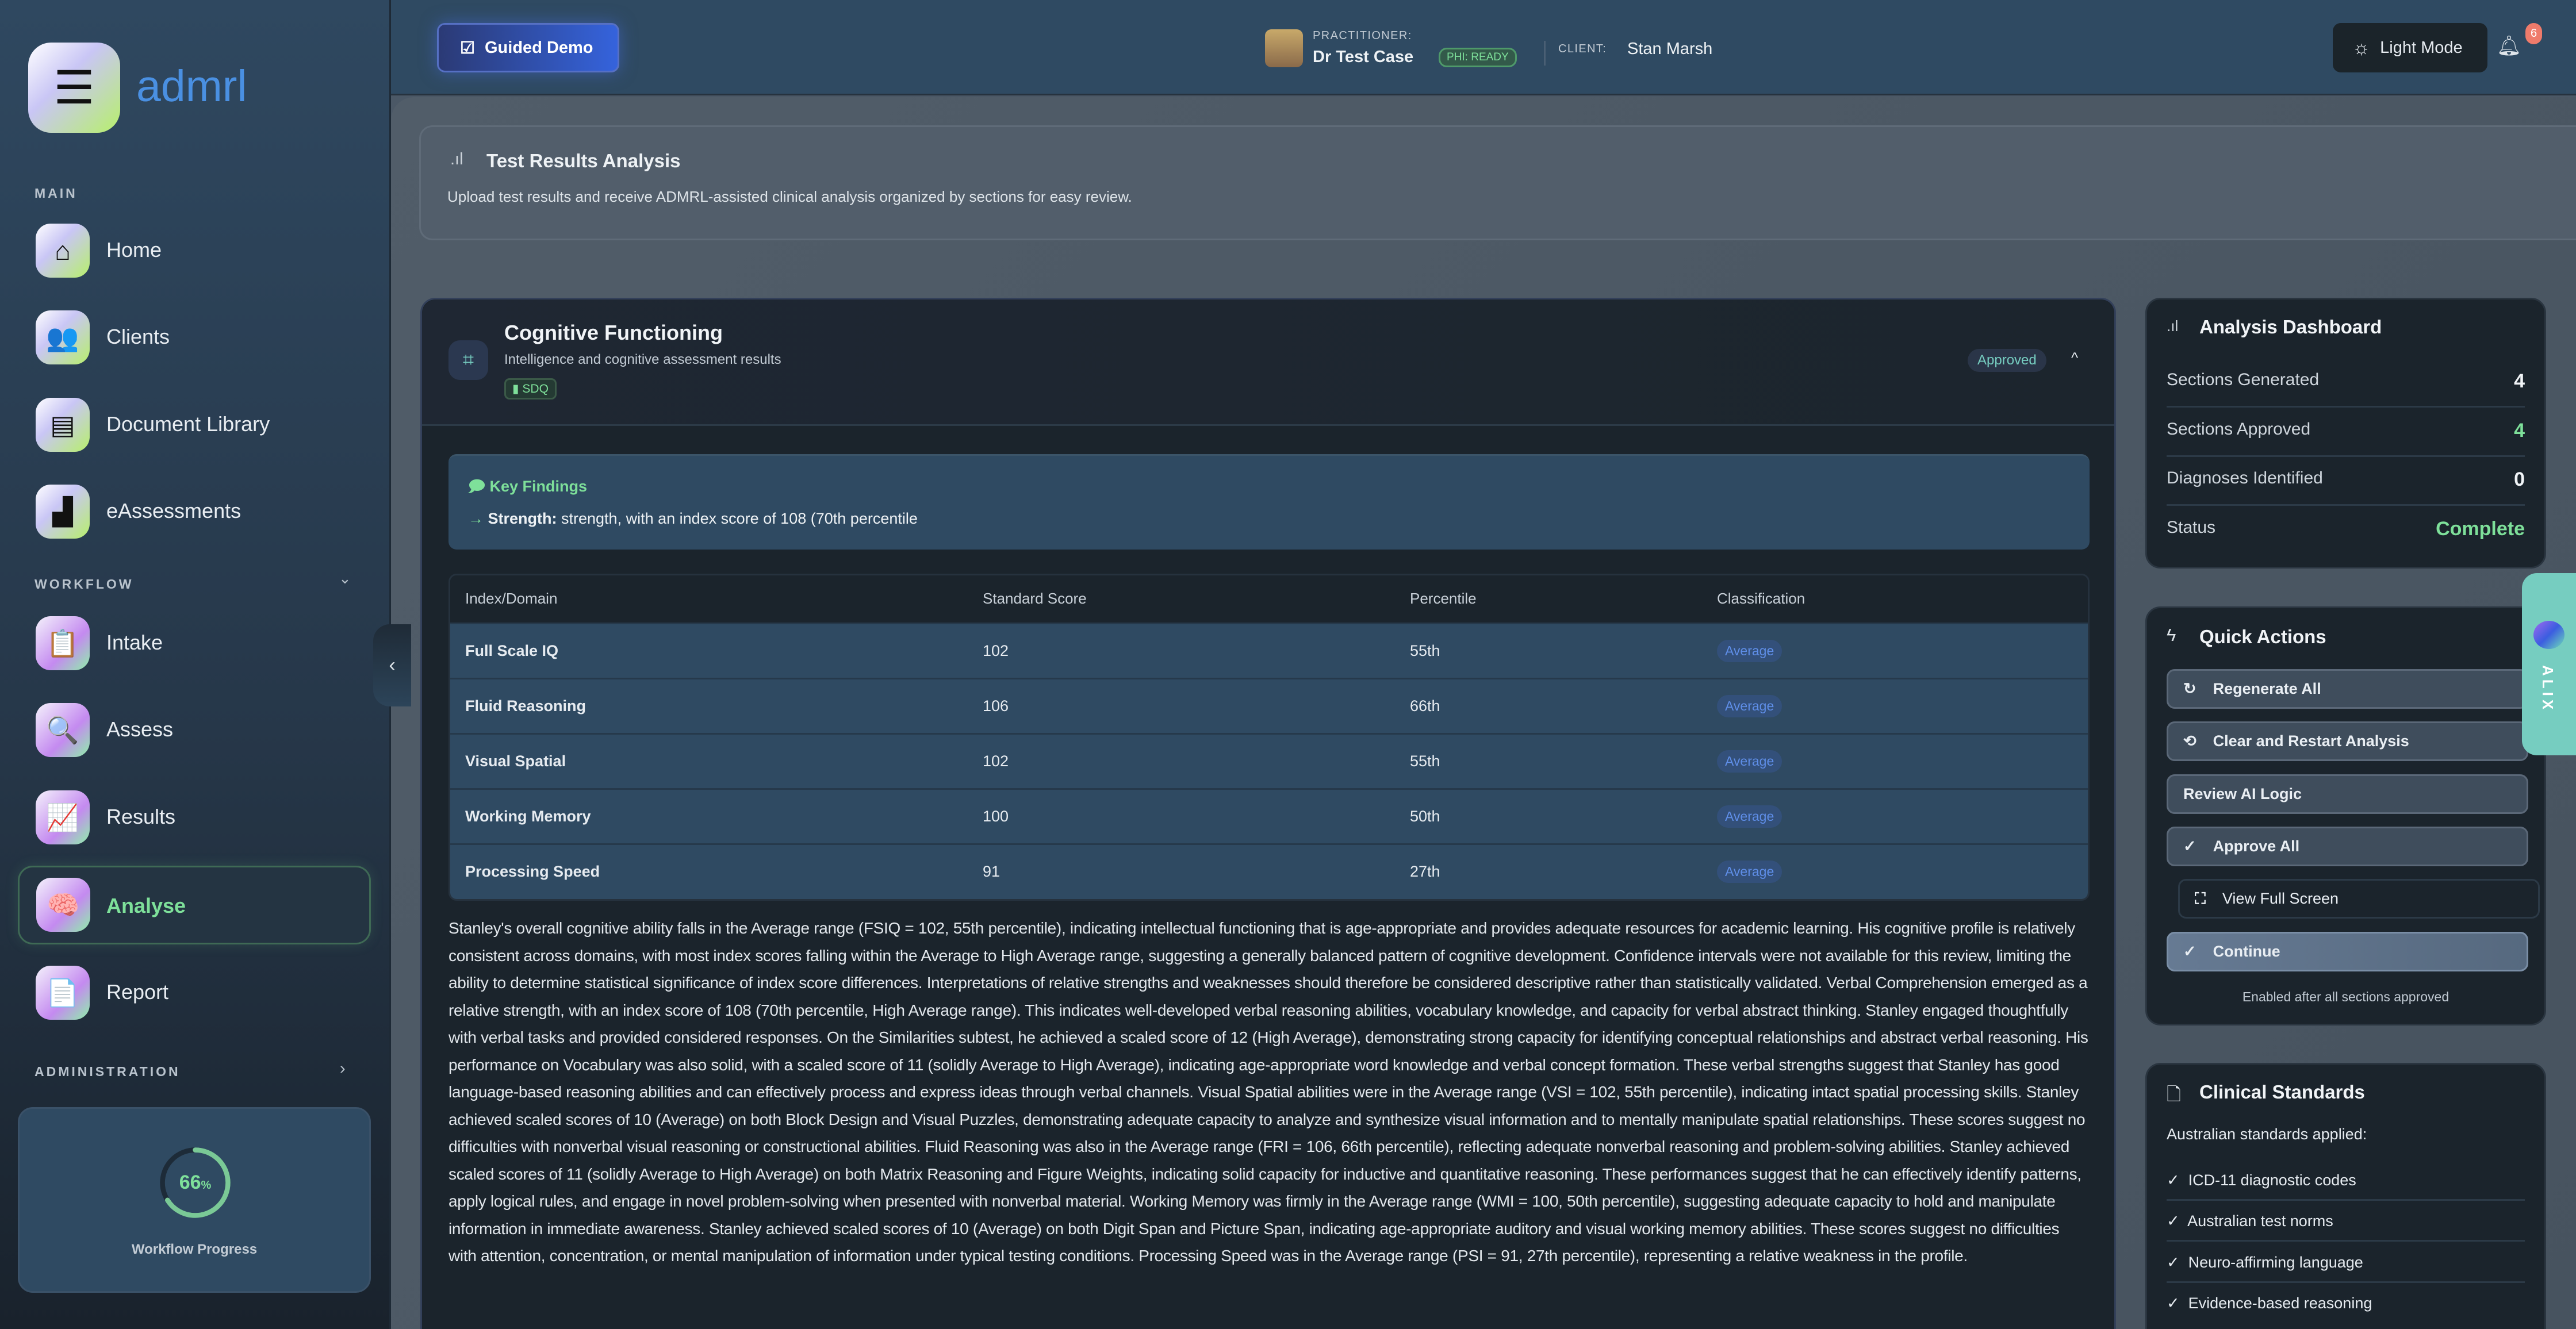  I want to click on guided-demo-label: Guided Demo, so click(539, 47).